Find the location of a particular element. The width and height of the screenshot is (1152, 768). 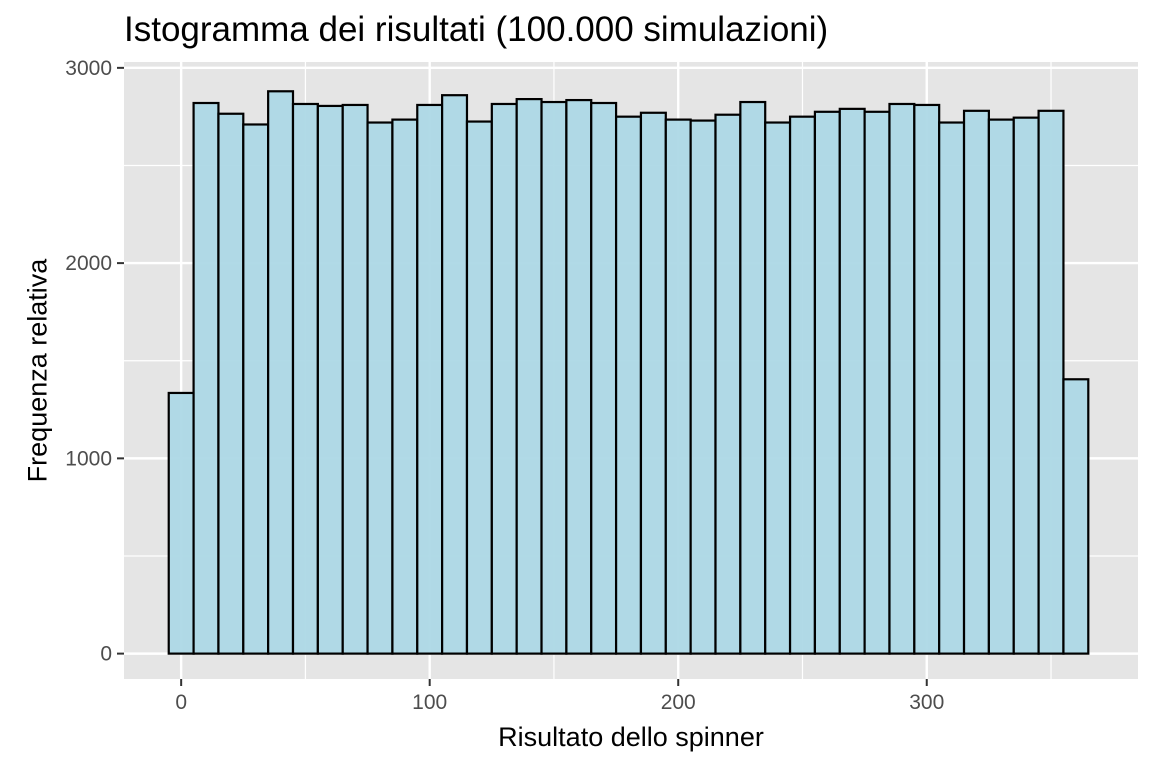

x-axis-title: Risultato dello spinner is located at coordinates (631, 737).